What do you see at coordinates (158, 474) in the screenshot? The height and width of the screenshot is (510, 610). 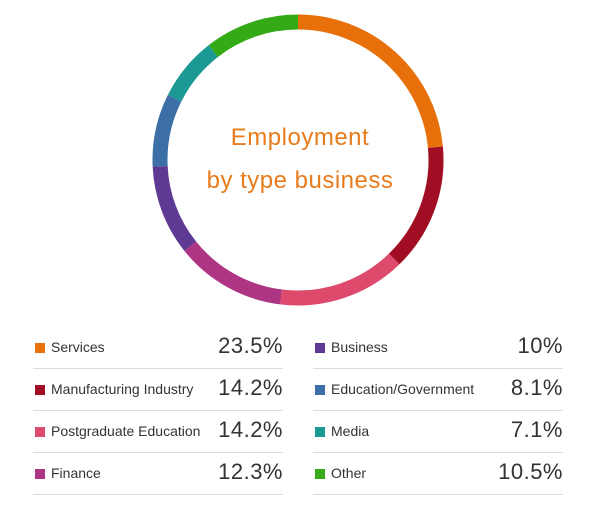 I see `legend-item: Finance 12.3%` at bounding box center [158, 474].